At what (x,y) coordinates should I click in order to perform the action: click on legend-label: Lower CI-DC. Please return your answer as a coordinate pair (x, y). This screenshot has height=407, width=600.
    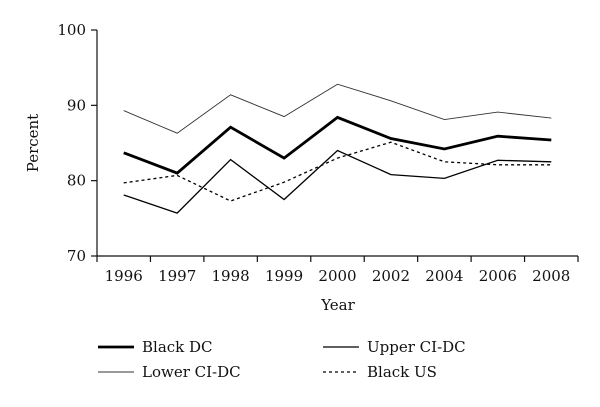
    Looking at the image, I should click on (191, 372).